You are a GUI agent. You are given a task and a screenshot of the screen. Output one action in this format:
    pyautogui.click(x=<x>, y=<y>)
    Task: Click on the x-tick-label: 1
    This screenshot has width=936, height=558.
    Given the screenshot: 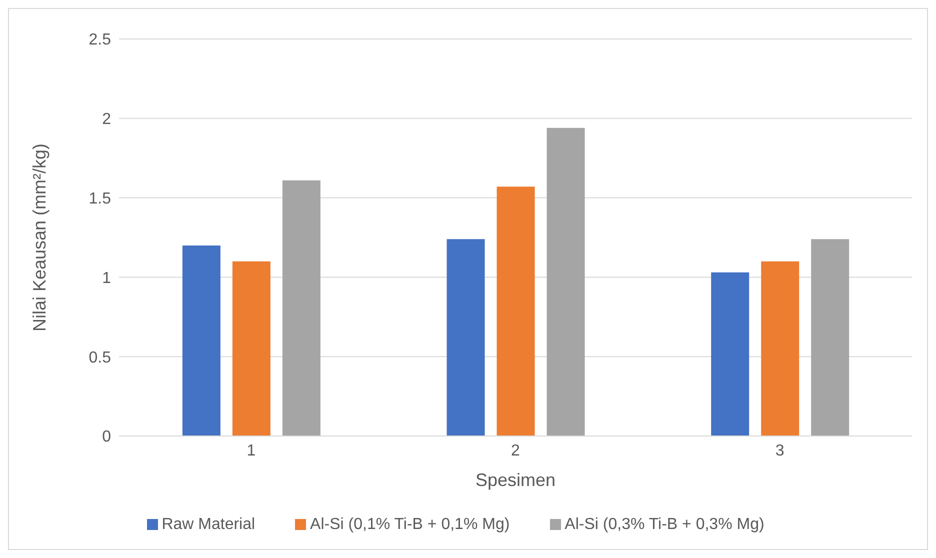 What is the action you would take?
    pyautogui.click(x=251, y=451)
    